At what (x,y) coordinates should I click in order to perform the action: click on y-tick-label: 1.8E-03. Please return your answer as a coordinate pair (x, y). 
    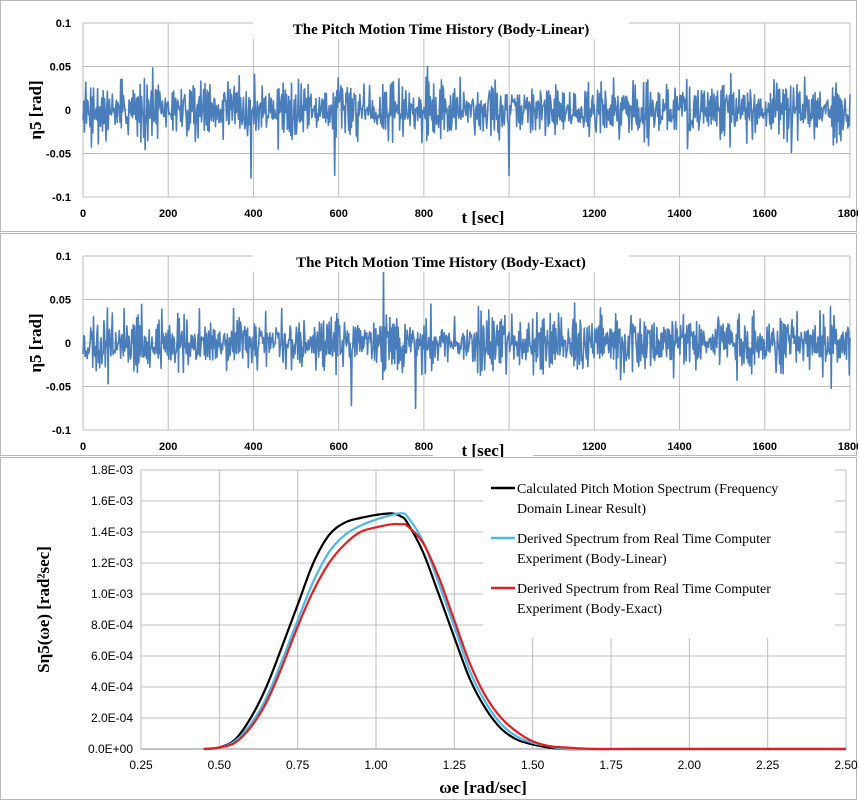
    Looking at the image, I should click on (112, 470).